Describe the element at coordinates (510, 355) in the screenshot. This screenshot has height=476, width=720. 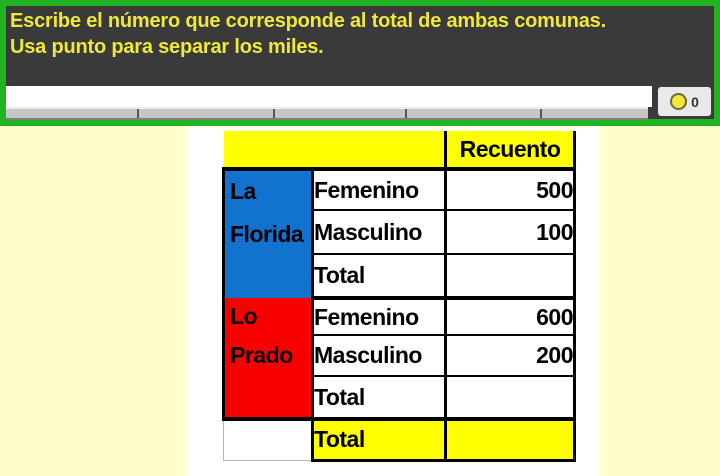
I see `row-value-cell: 200` at that location.